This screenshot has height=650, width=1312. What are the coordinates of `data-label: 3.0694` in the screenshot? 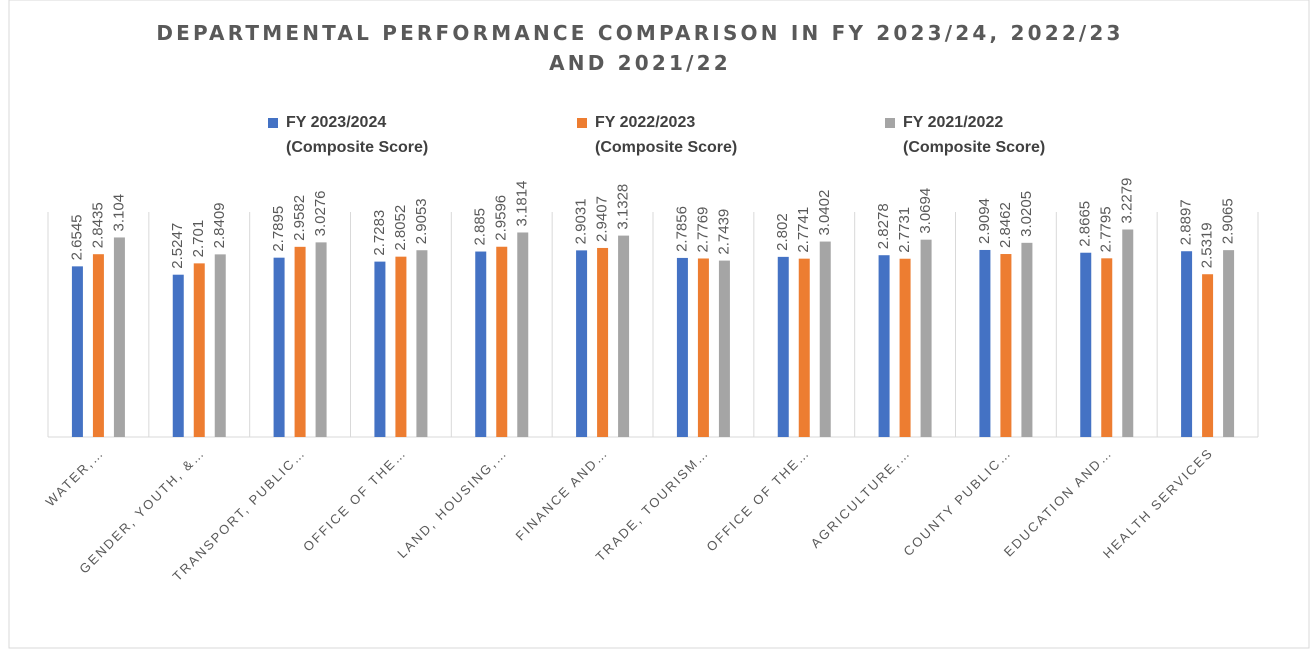 It's located at (925, 211).